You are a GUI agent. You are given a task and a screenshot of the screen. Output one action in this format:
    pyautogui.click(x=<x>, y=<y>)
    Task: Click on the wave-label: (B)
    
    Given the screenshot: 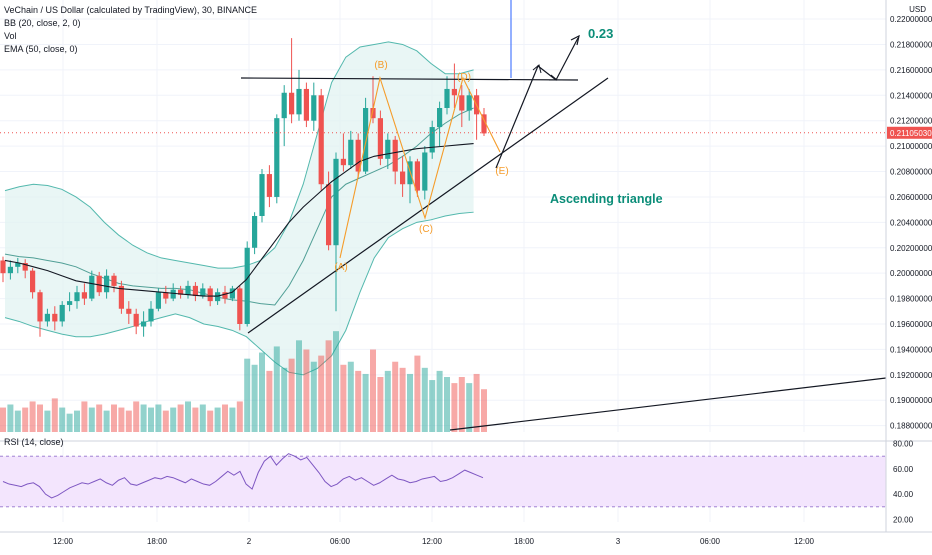 What is the action you would take?
    pyautogui.click(x=380, y=65)
    